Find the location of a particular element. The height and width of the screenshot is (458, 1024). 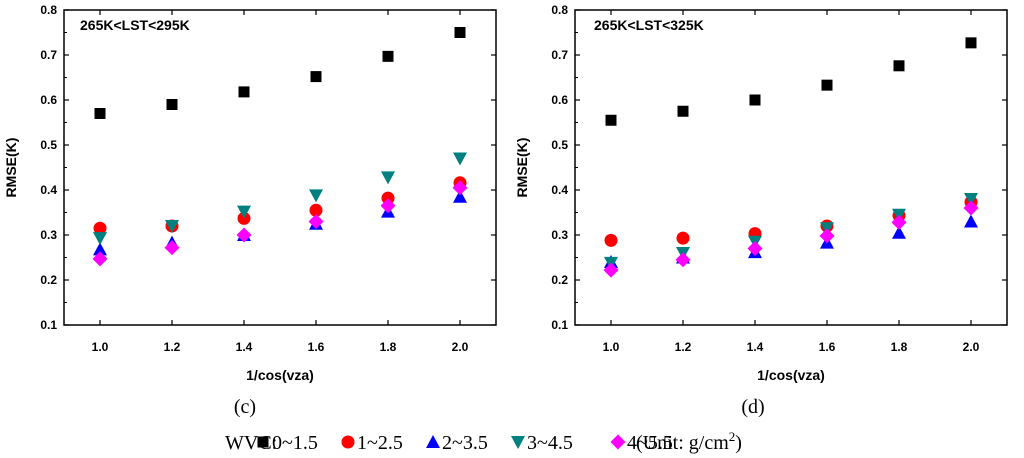

legend-prefix: WVC: is located at coordinates (251, 443).